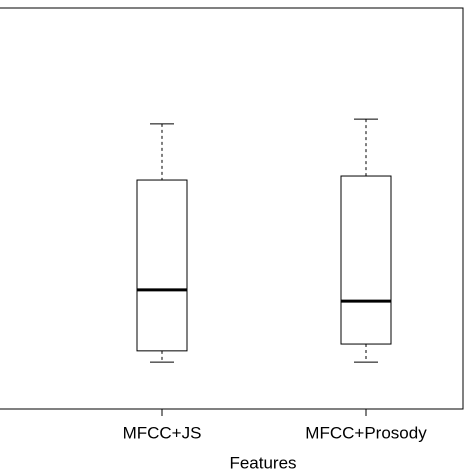  I want to click on x-tick-label: MFCC+JS, so click(162, 432).